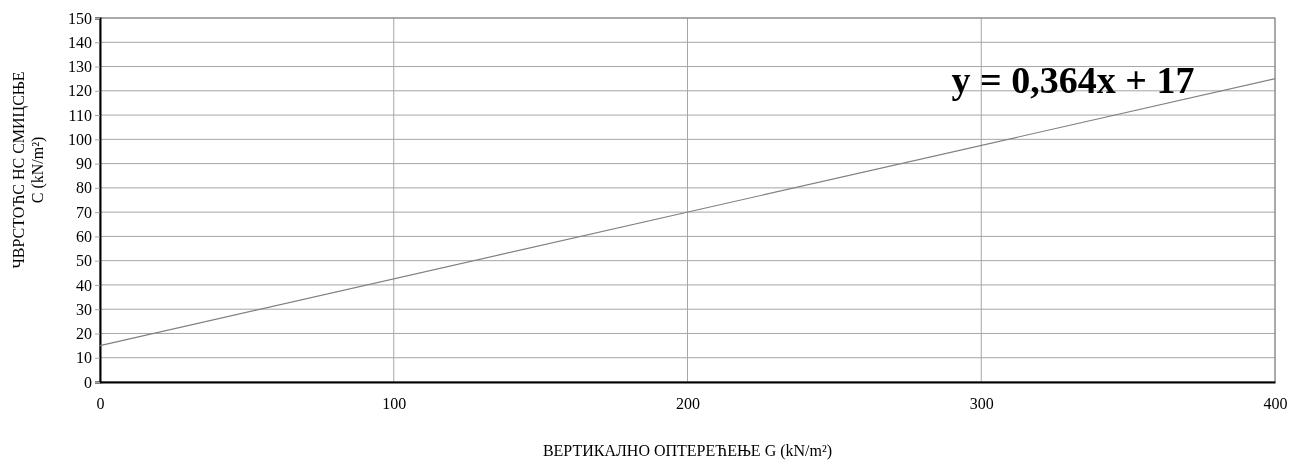  What do you see at coordinates (80, 18) in the screenshot?
I see `y-tick-label: 150` at bounding box center [80, 18].